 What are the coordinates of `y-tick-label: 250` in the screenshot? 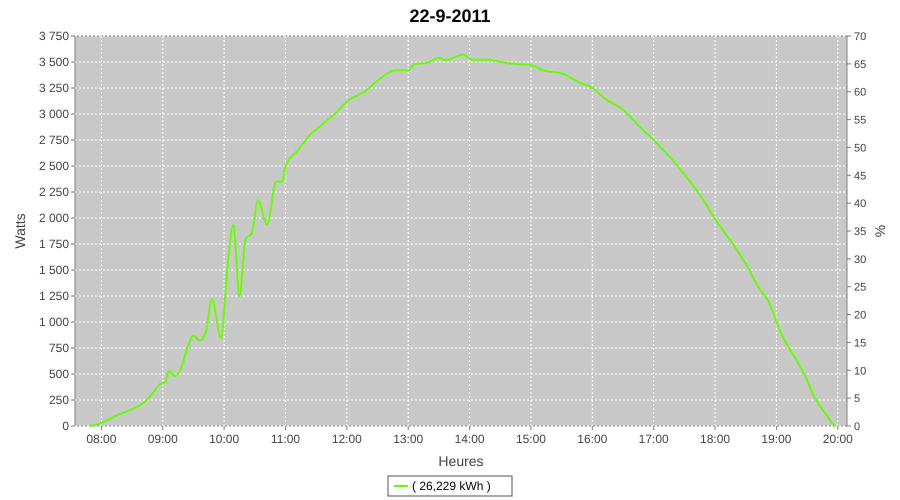 It's located at (59, 400).